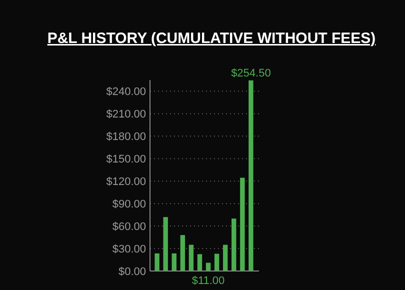  I want to click on y-tick-label: $150.00, so click(126, 159).